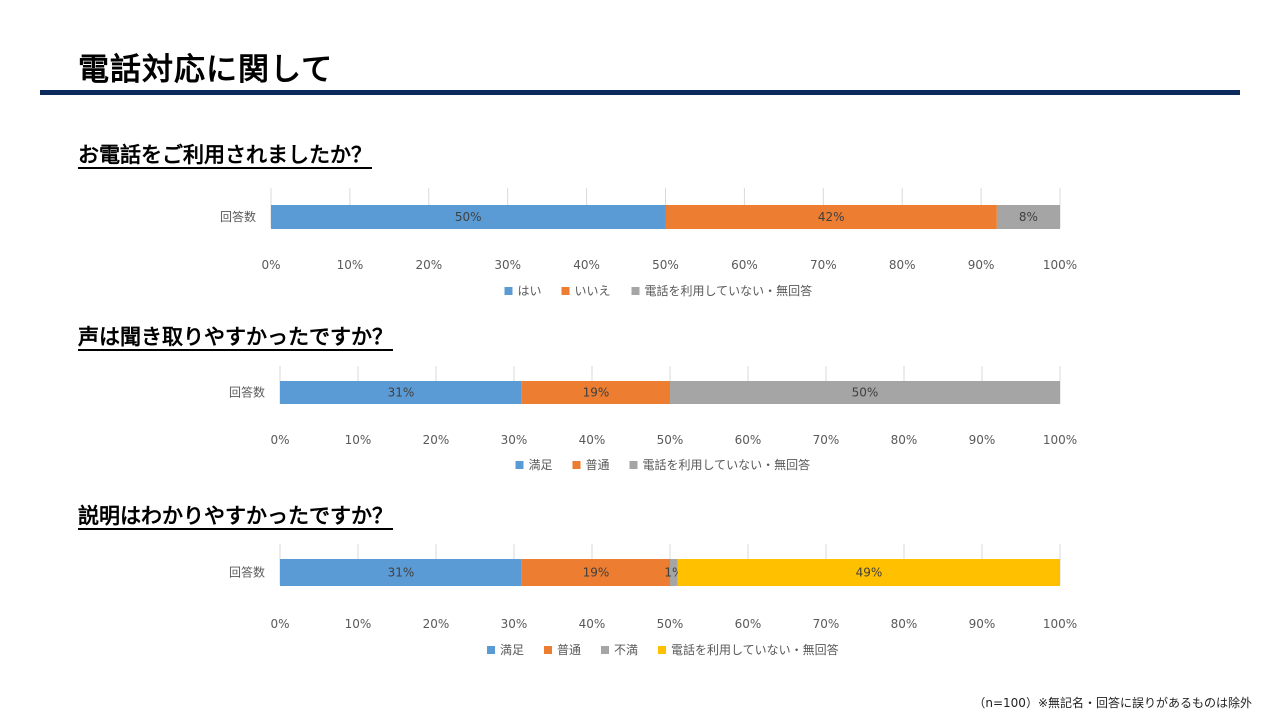 This screenshot has width=1280, height=720. What do you see at coordinates (206, 70) in the screenshot?
I see `slide-title: 電話対応に関して` at bounding box center [206, 70].